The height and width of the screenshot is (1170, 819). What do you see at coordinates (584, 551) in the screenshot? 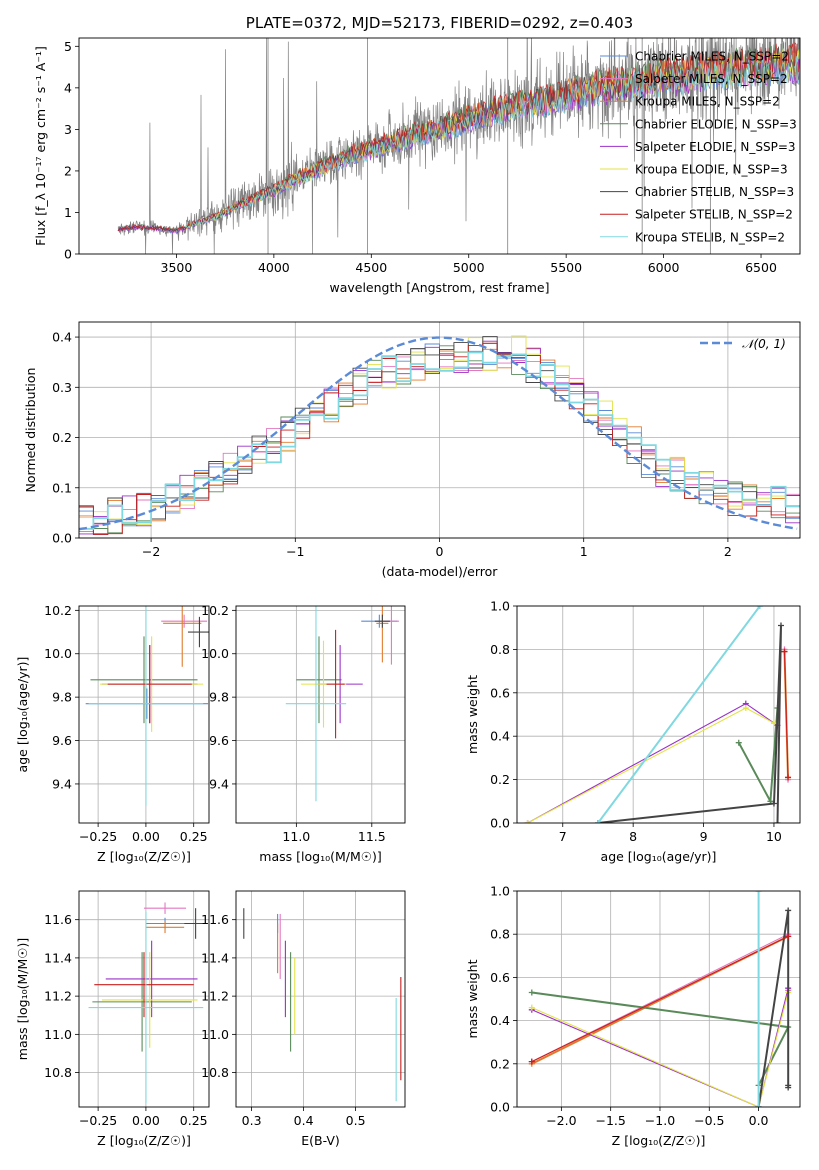
I see `x-tick-label: 1` at bounding box center [584, 551].